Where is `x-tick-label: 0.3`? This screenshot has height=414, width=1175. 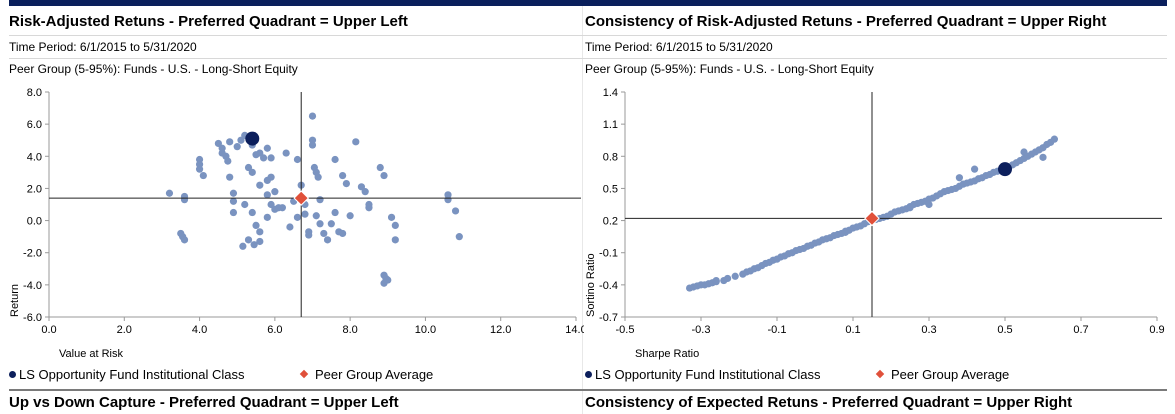
x-tick-label: 0.3 is located at coordinates (928, 330).